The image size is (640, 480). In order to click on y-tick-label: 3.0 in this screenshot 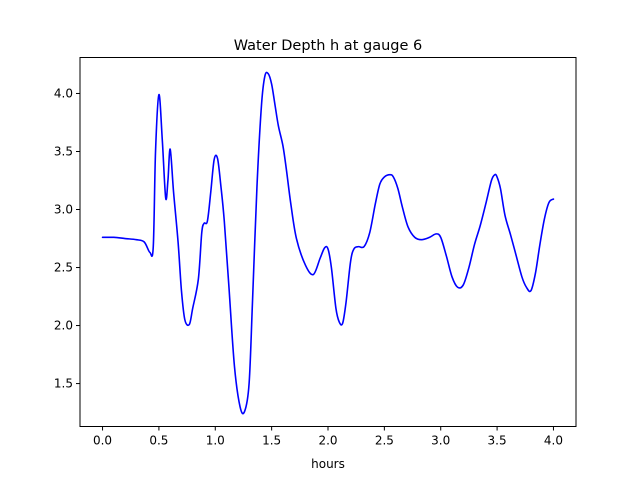, I will do `click(63, 210)`.